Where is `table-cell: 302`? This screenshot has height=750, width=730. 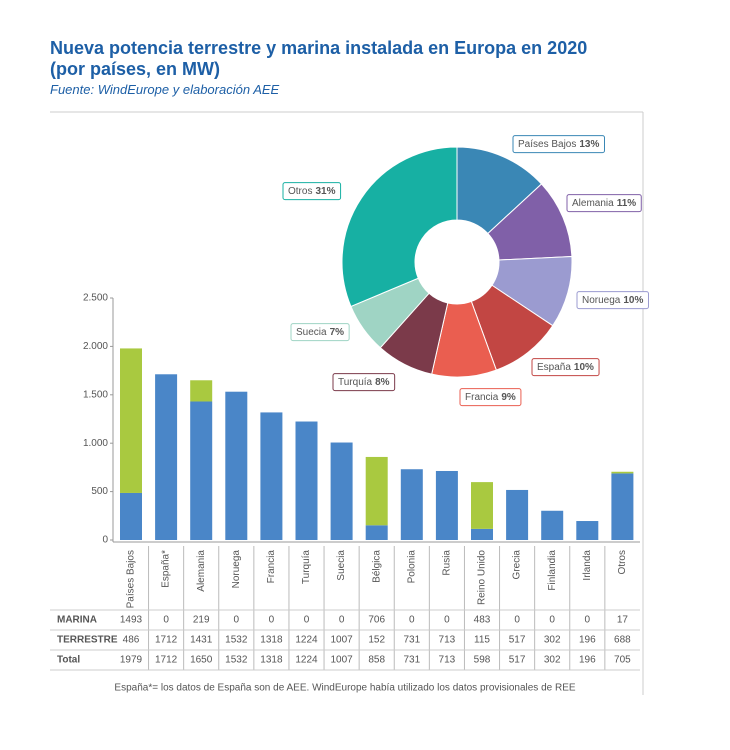 table-cell: 302 is located at coordinates (552, 660).